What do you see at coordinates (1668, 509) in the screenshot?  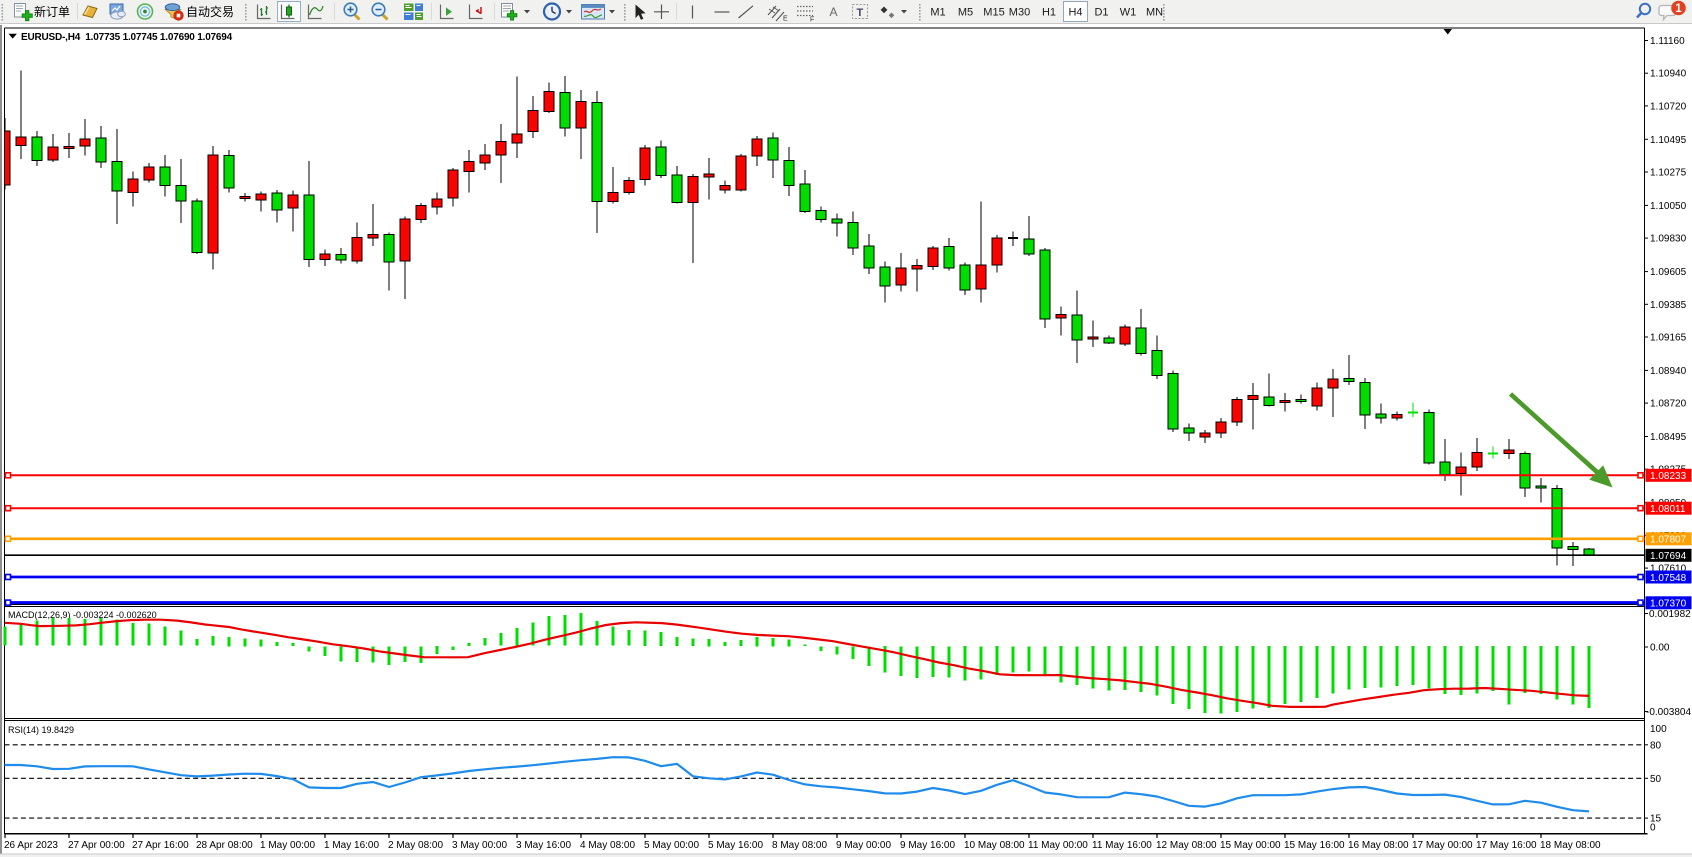 I see `svg-text: 1.08011` at bounding box center [1668, 509].